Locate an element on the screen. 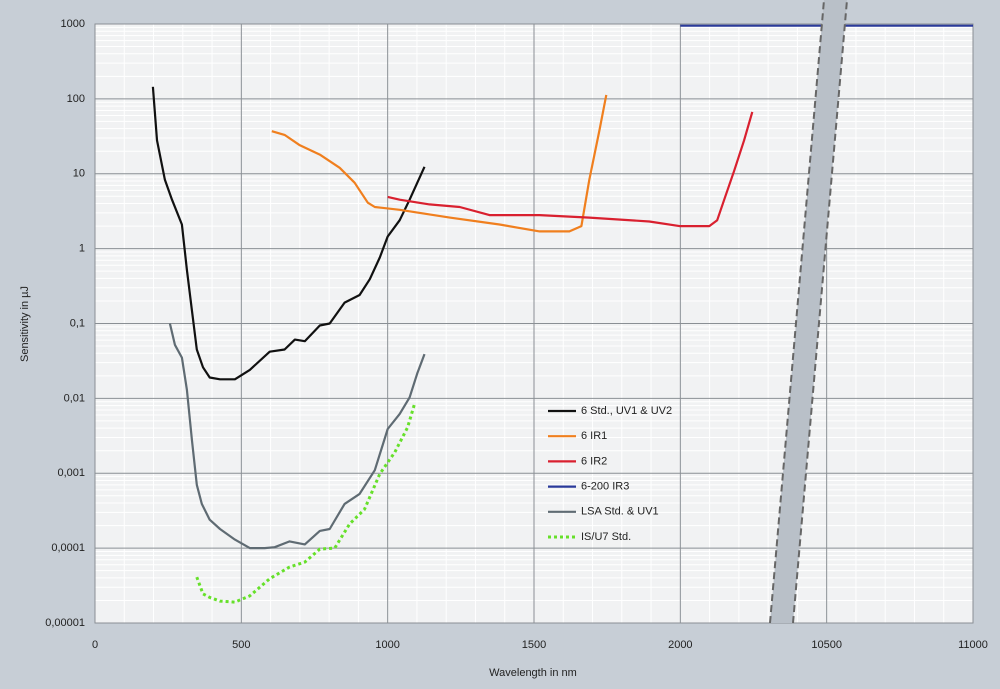  x-tick-label: 500 is located at coordinates (241, 645).